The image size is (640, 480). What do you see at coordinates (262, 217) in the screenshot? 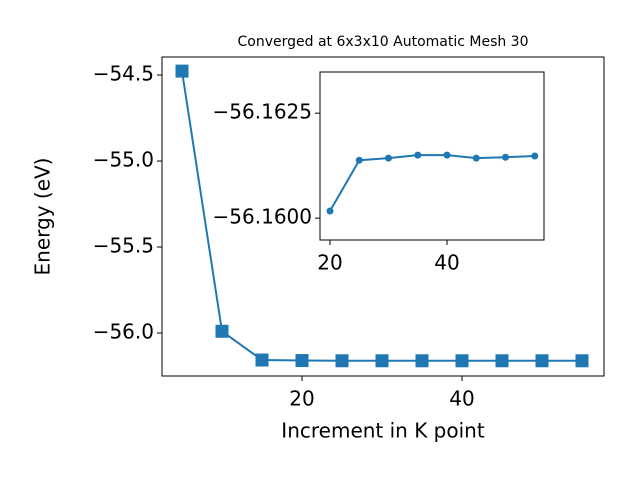
I see `y-tick-label: −56.1600` at bounding box center [262, 217].